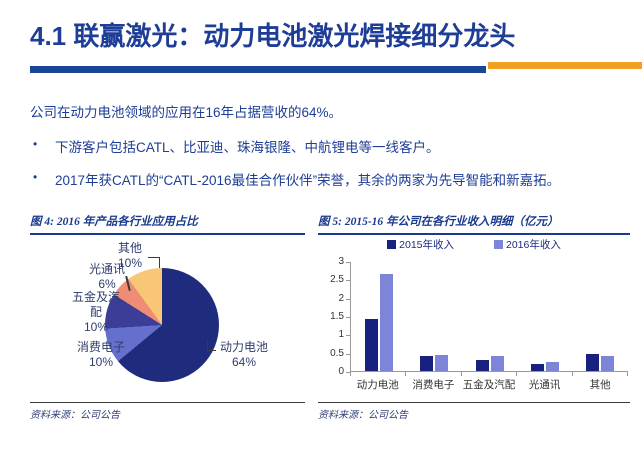  Describe the element at coordinates (474, 244) in the screenshot. I see `bar-legend: 2015年收入 2016年收入` at that location.